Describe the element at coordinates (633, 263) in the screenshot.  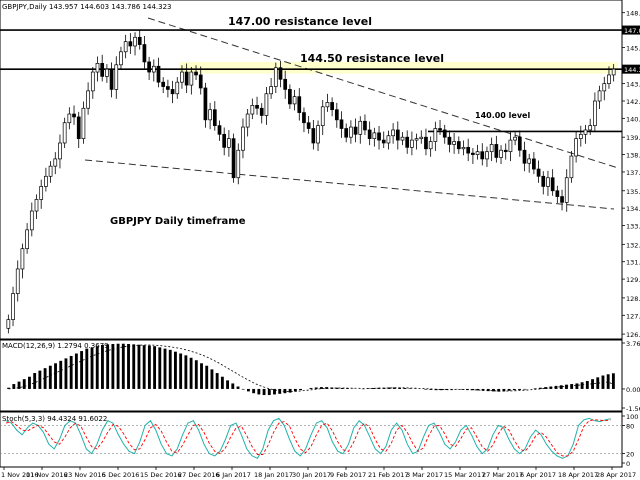
I see `price-tick-label: 131.0` at that location.